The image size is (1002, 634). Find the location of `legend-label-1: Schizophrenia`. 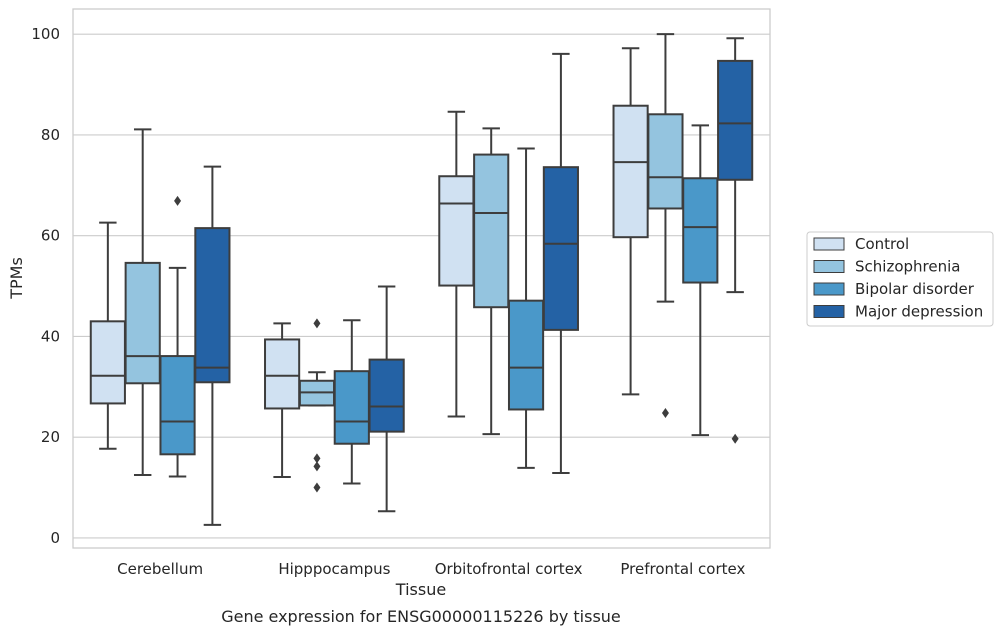

legend-label-1: Schizophrenia is located at coordinates (907, 267).